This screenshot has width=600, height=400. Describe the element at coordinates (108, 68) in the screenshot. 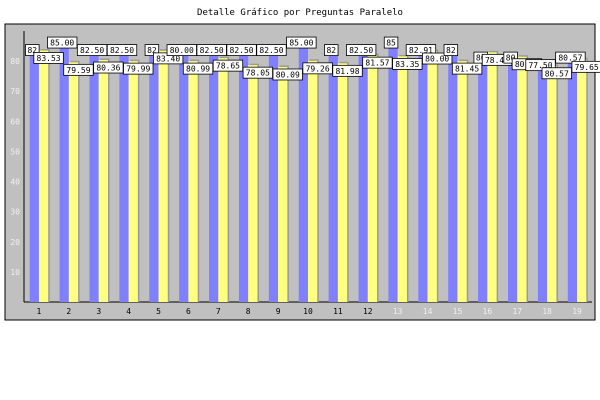

I see `data-label-2-3: 80.36` at that location.